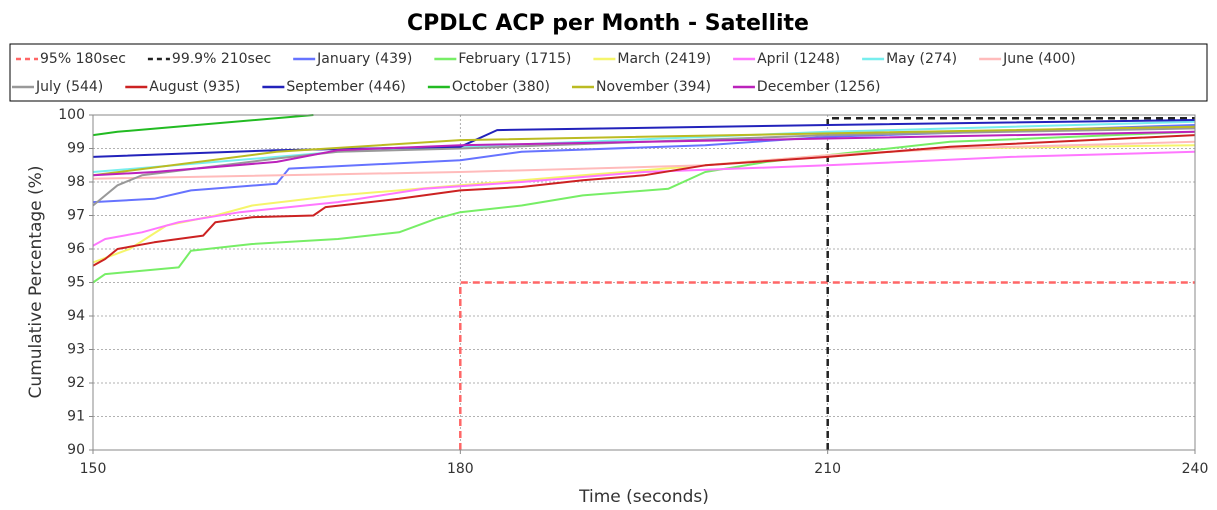 This screenshot has height=510, width=1217. I want to click on legend-label: November (394), so click(653, 87).